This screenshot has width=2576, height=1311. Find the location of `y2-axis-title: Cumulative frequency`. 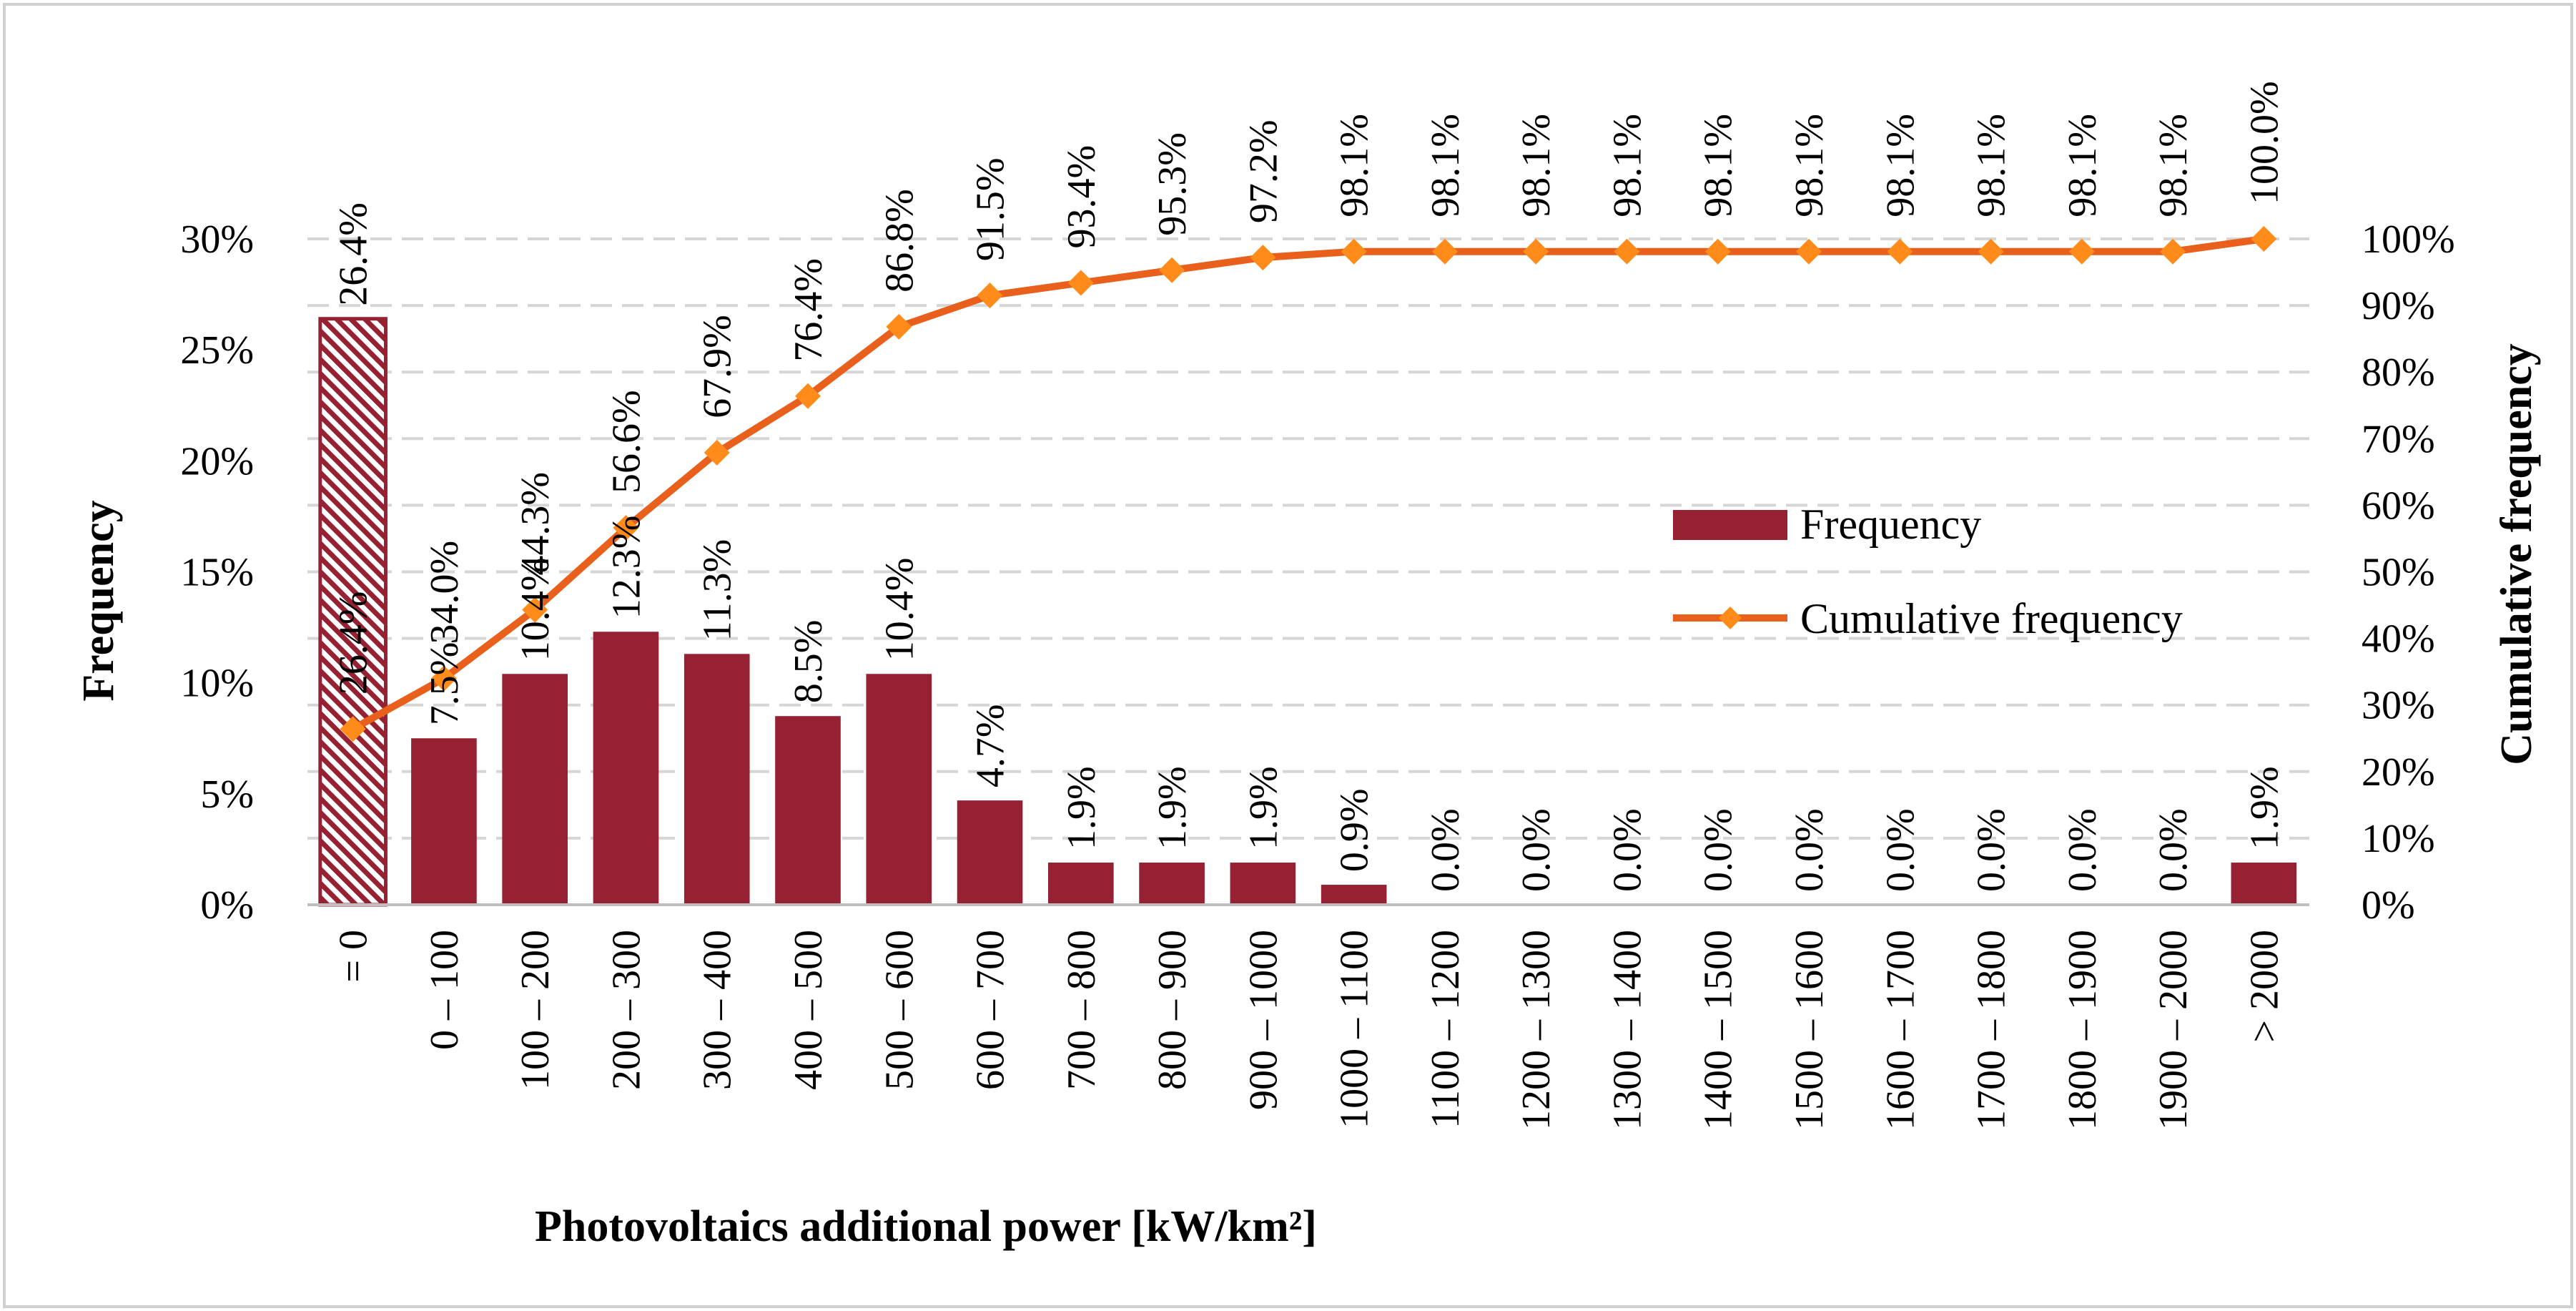

y2-axis-title: Cumulative frequency is located at coordinates (2516, 554).